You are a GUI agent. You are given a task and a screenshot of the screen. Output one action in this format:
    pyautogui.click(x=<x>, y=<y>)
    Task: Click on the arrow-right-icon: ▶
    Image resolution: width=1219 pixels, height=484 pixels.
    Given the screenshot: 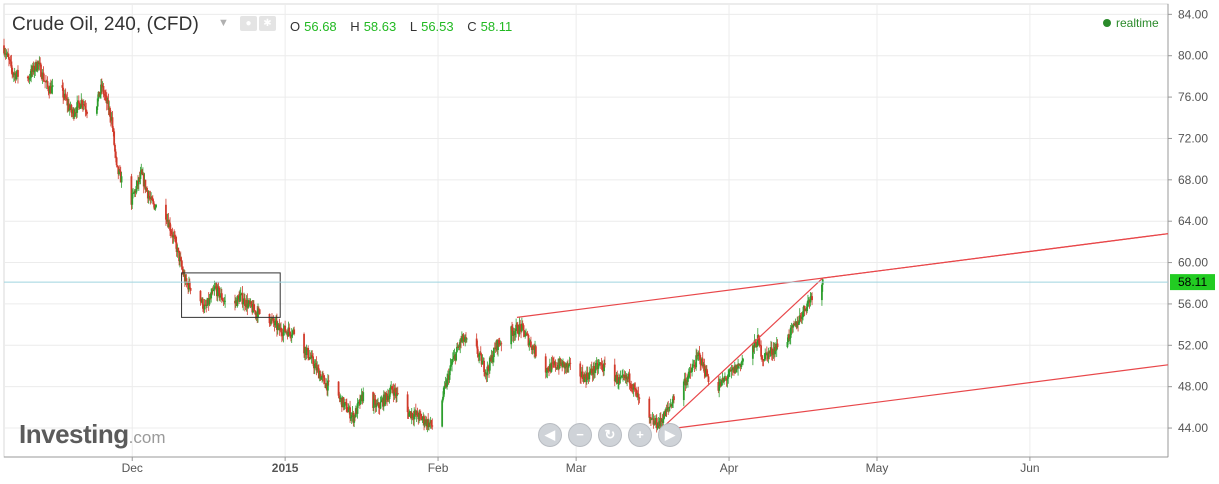 What is the action you would take?
    pyautogui.click(x=670, y=434)
    